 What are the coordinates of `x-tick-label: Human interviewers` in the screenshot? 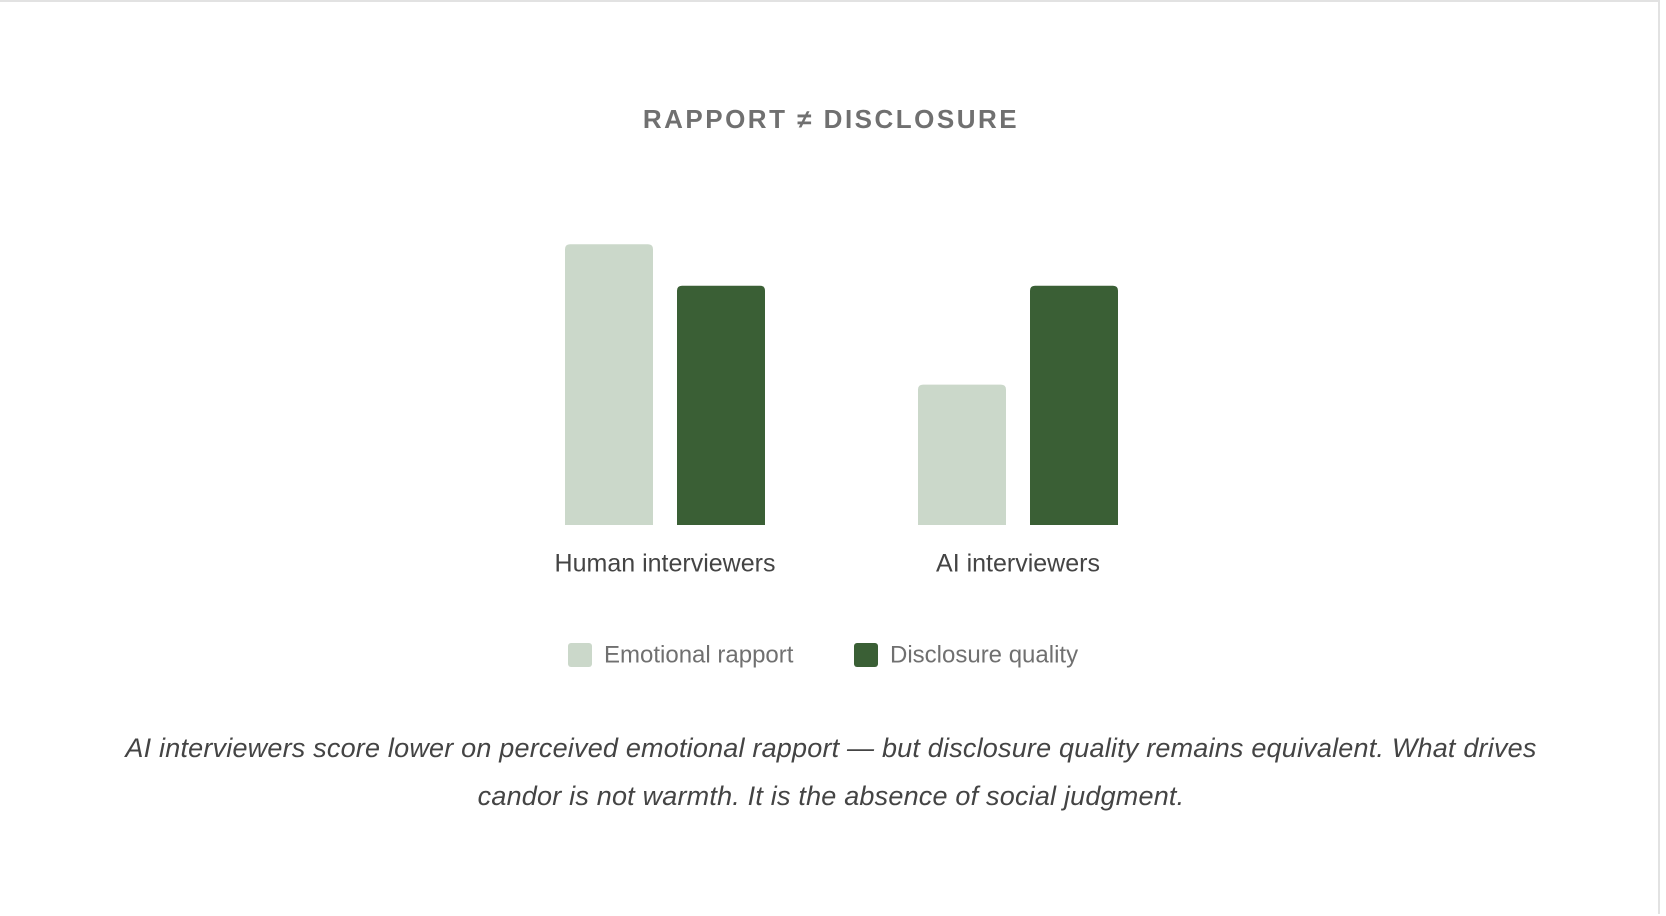 It's located at (665, 564).